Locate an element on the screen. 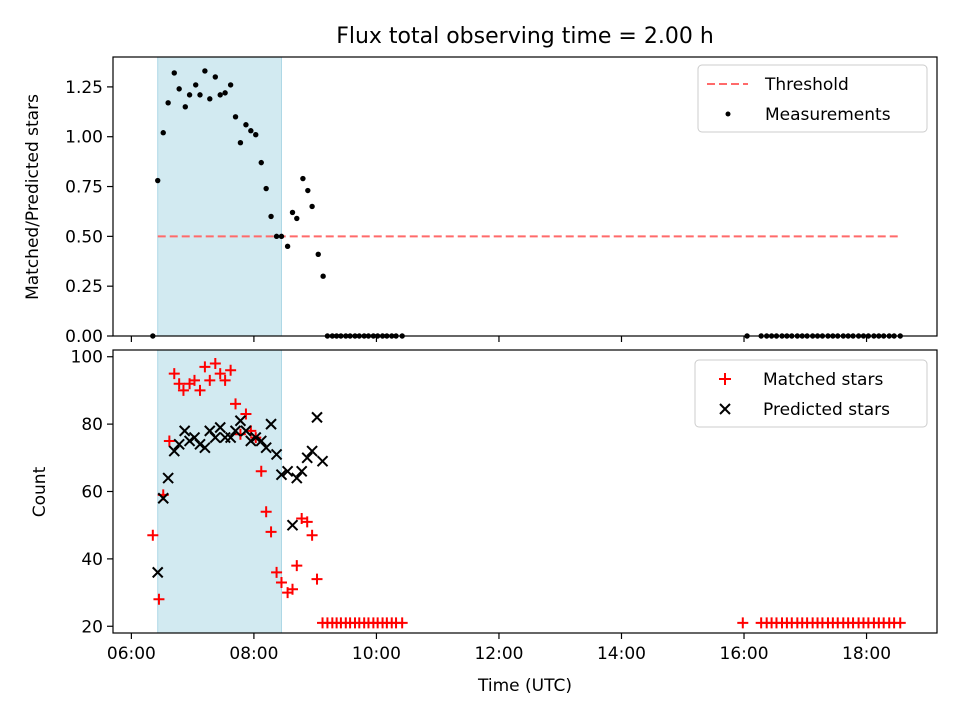  bottom-y-axis-label: Count is located at coordinates (40, 491).